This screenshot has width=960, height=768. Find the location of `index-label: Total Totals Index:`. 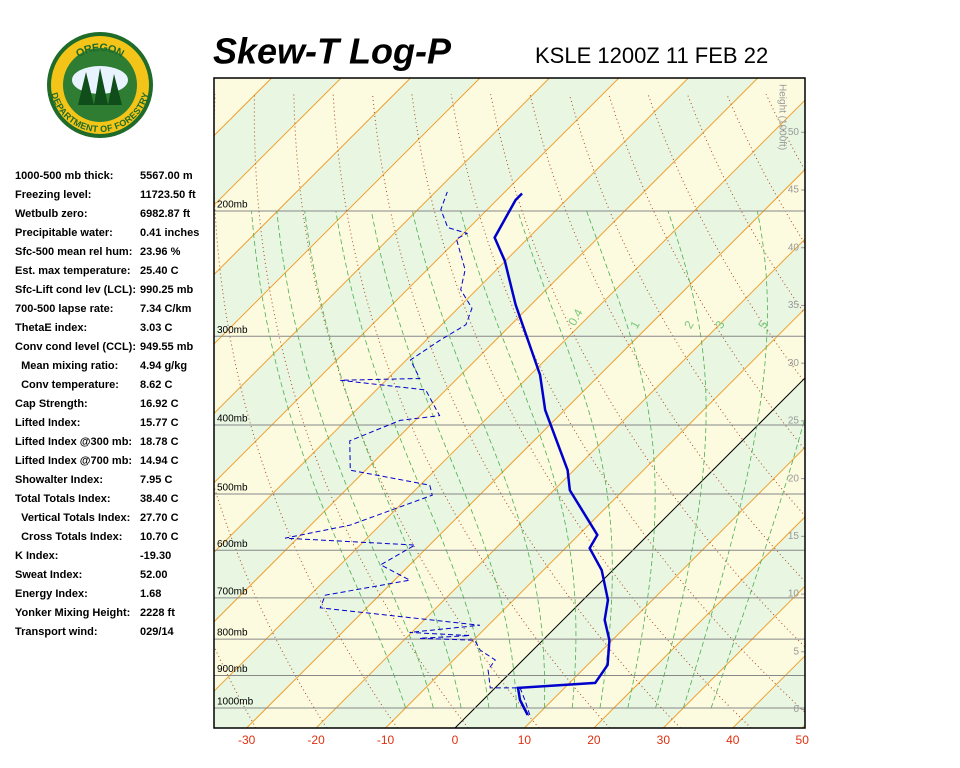

index-label: Total Totals Index: is located at coordinates (63, 499).